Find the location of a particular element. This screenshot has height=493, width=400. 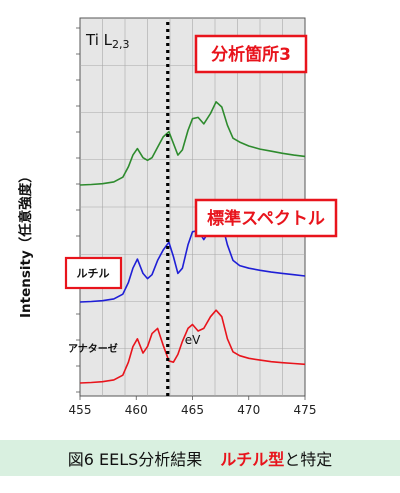

figure-caption: 図6 EELS分析結果 ルチル型 と特定 is located at coordinates (200, 458).